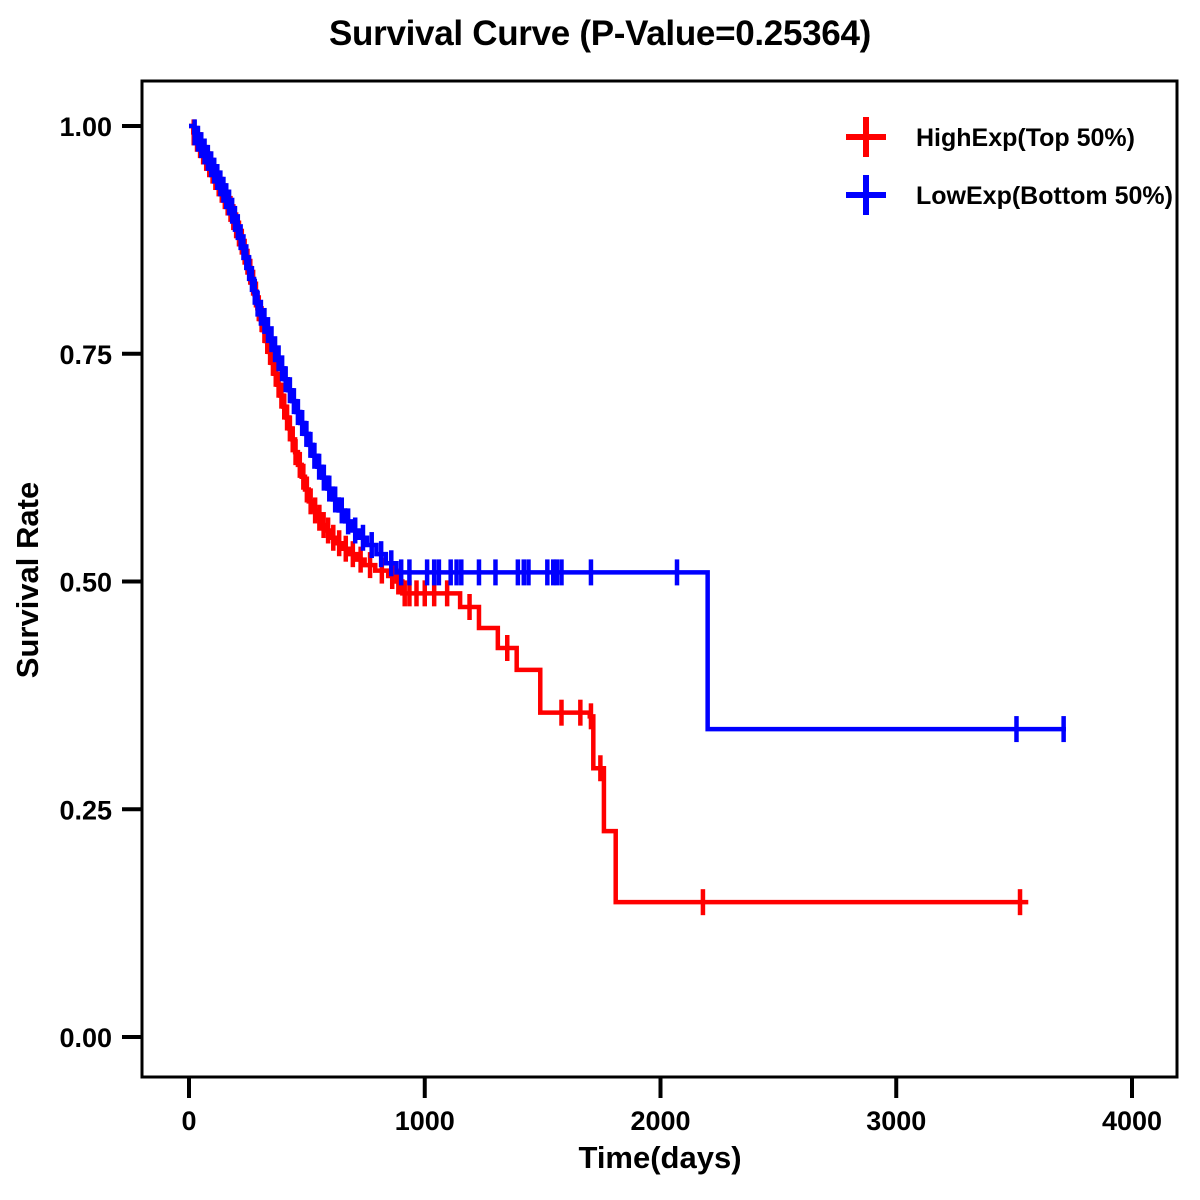  I want to click on x-tick-label: 1000, so click(425, 1121).